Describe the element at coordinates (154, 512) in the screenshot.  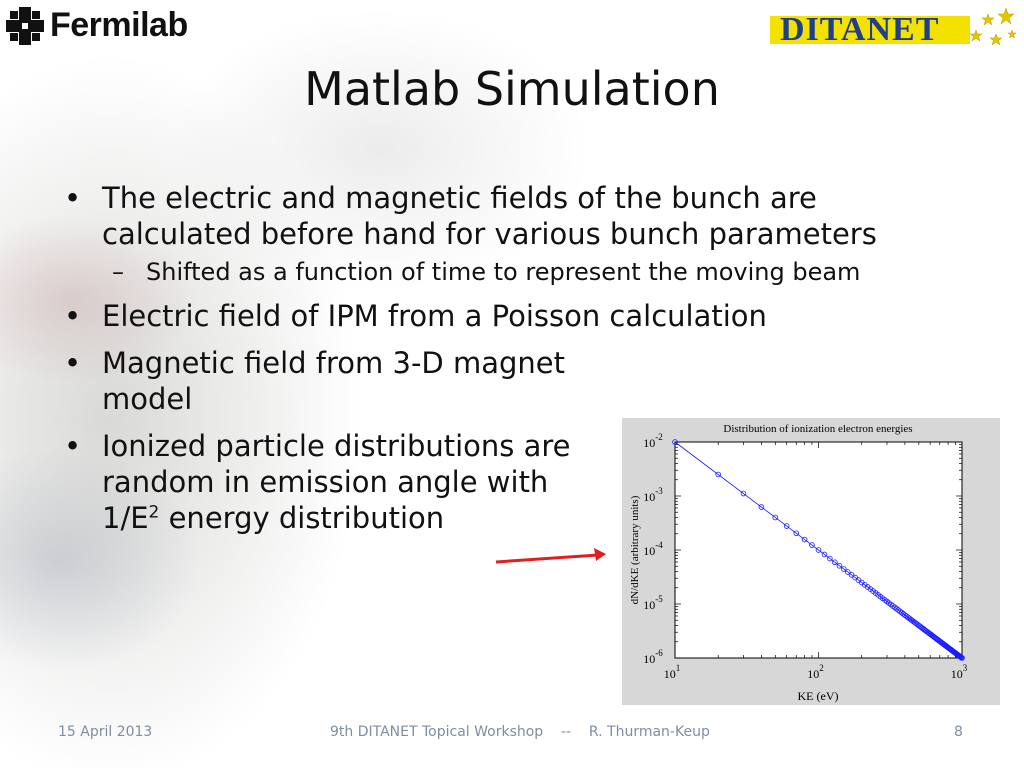
I see `exponent-superscript: 2` at that location.